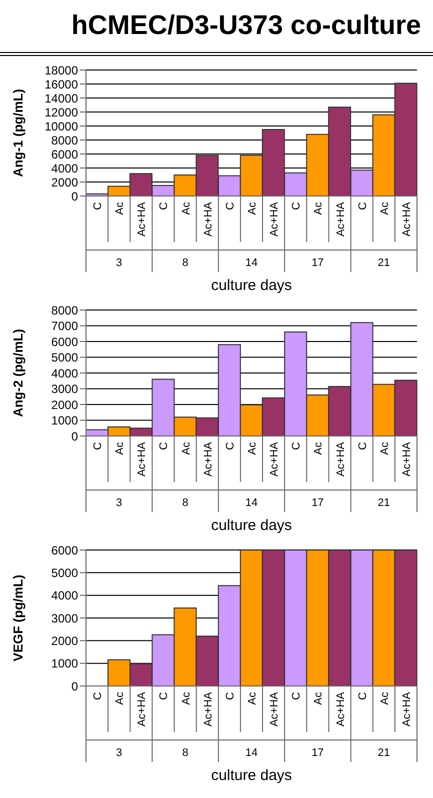 Image resolution: width=433 pixels, height=798 pixels. What do you see at coordinates (61, 112) in the screenshot?
I see `y-tick-label: 12000` at bounding box center [61, 112].